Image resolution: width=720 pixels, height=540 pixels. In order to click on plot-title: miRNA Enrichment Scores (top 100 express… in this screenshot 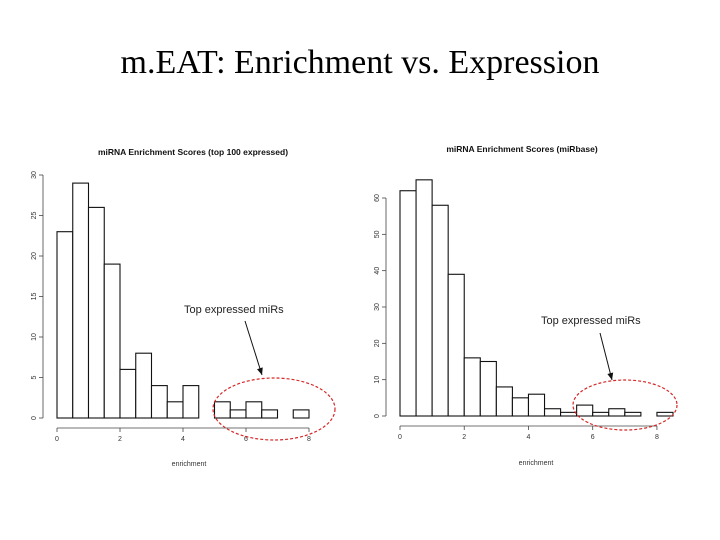, I will do `click(193, 152)`.